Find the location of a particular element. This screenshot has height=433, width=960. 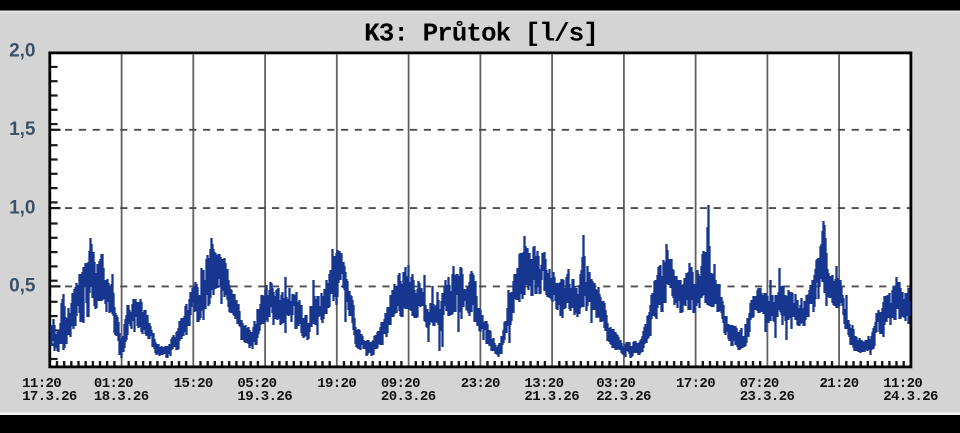

svg-text: 19.3.26 is located at coordinates (264, 397).